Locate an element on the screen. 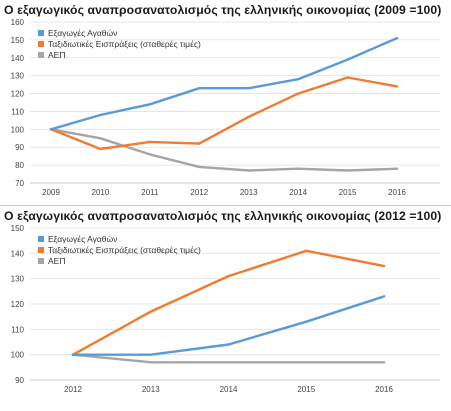 This screenshot has width=451, height=411. x-tick-label: 2011 is located at coordinates (150, 192).